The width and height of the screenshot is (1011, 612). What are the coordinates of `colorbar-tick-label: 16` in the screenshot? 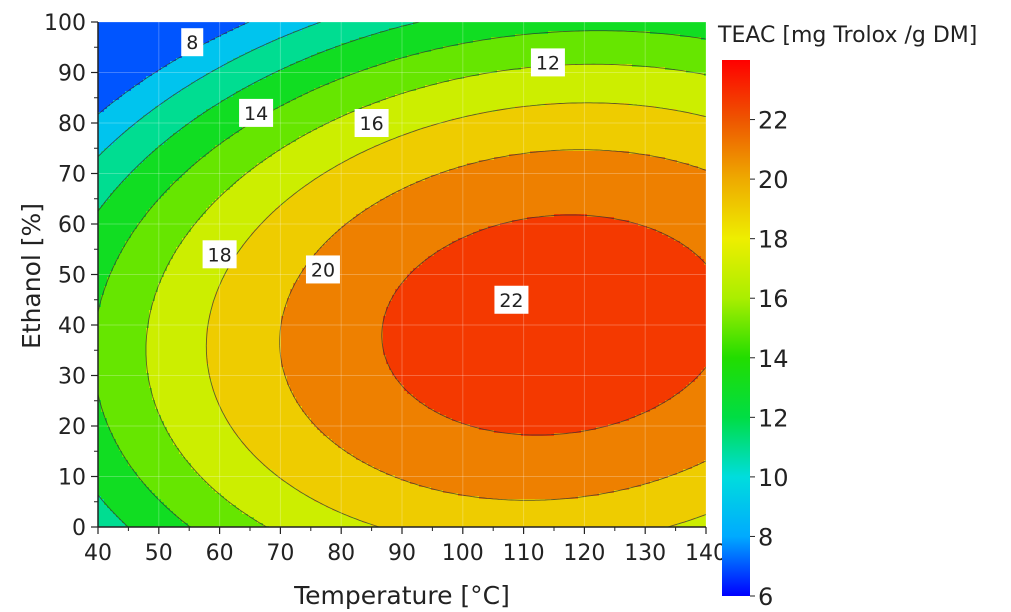 It's located at (773, 299).